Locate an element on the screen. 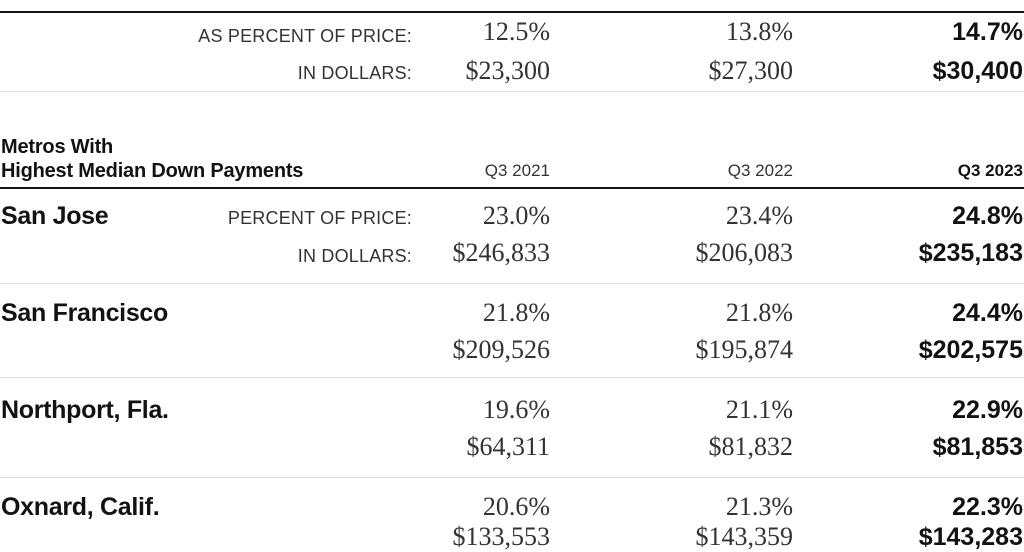 The height and width of the screenshot is (552, 1024). metro-percent-2023: 22.9% is located at coordinates (987, 410).